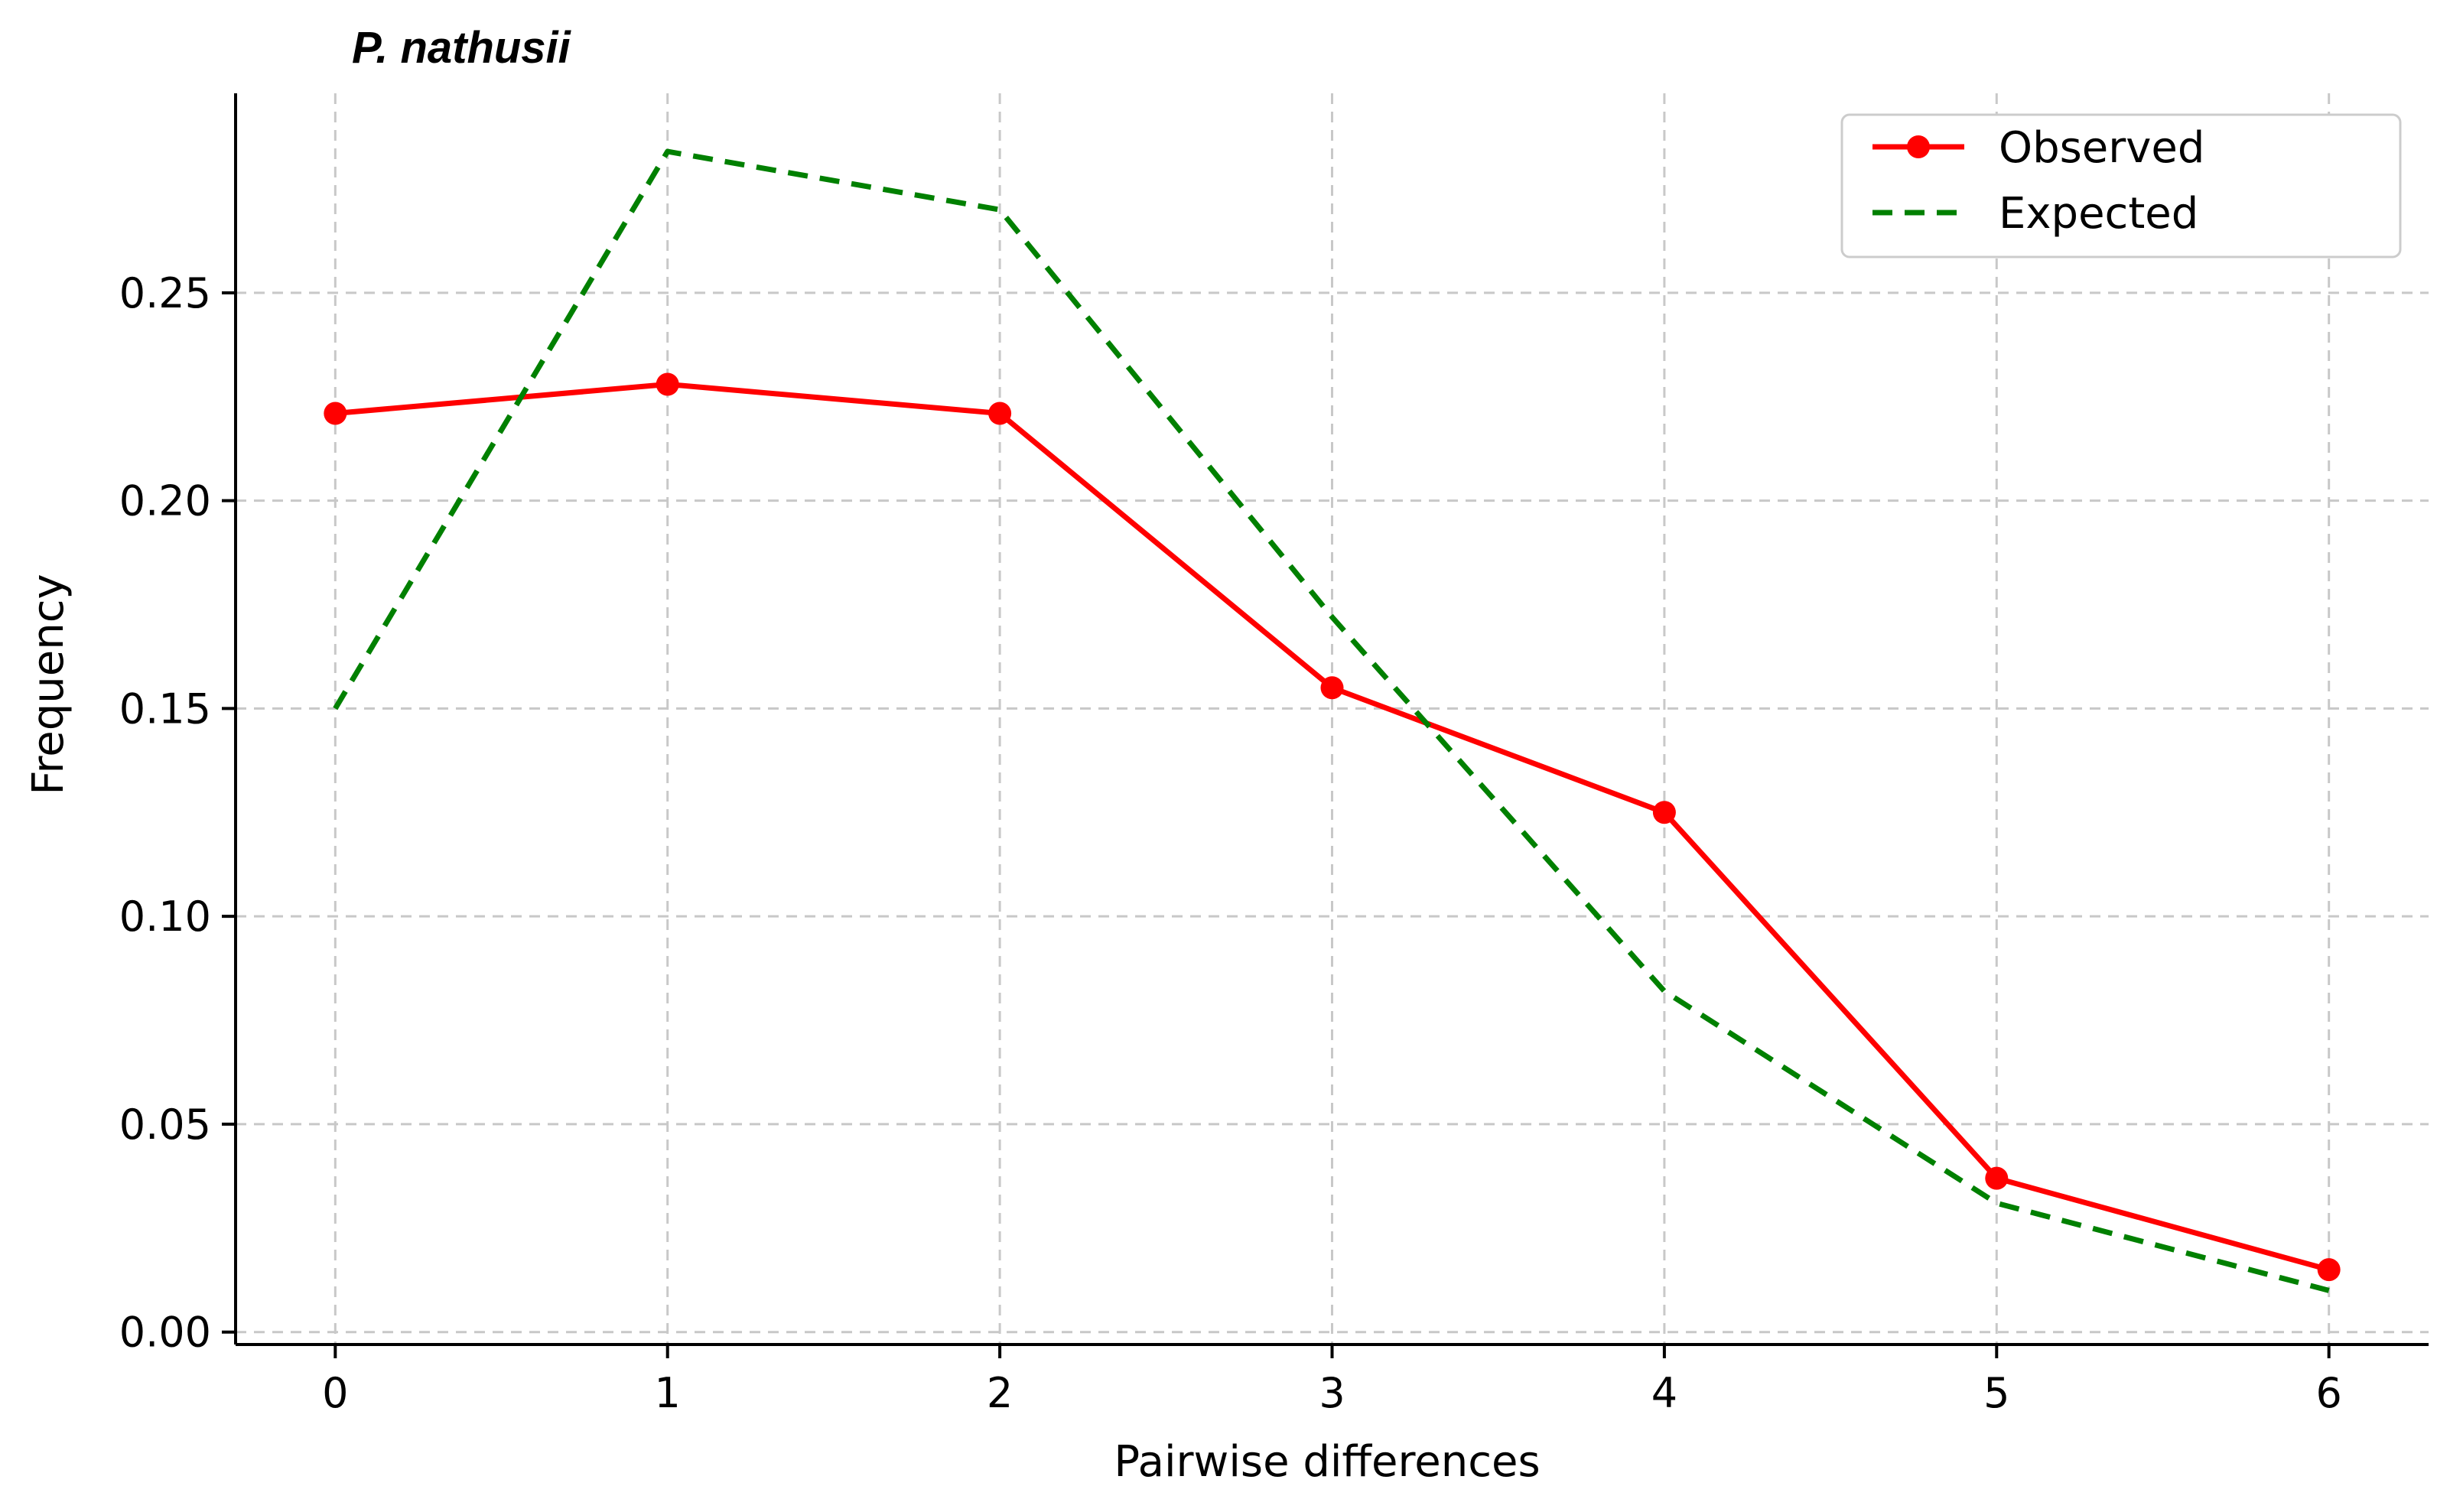 This screenshot has height=1512, width=2450. What do you see at coordinates (1000, 1393) in the screenshot?
I see `x-tick-label: 2` at bounding box center [1000, 1393].